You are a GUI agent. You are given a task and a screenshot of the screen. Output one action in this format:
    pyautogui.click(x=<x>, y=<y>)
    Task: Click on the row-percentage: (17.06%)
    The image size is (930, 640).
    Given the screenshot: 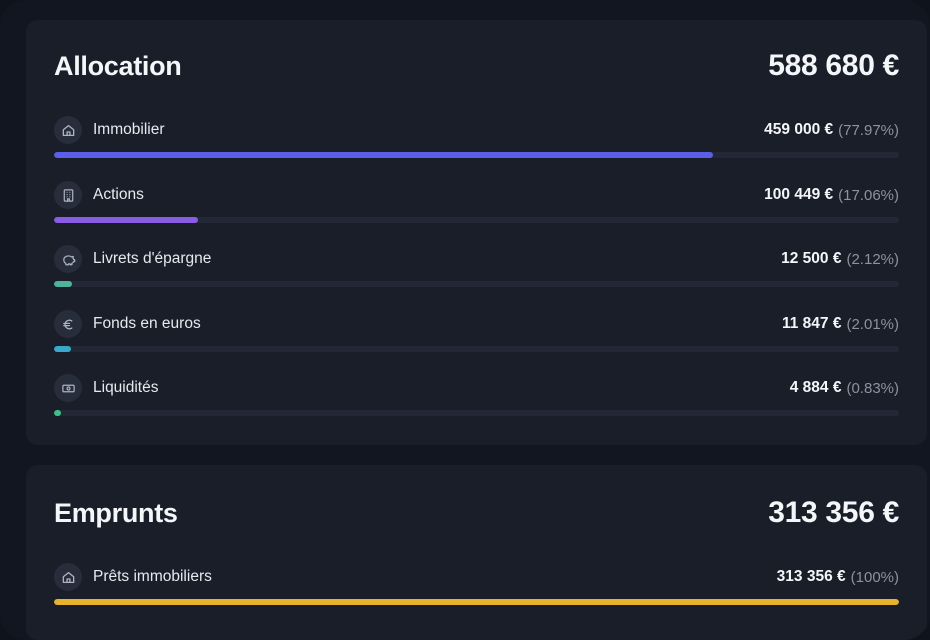 What is the action you would take?
    pyautogui.click(x=868, y=195)
    